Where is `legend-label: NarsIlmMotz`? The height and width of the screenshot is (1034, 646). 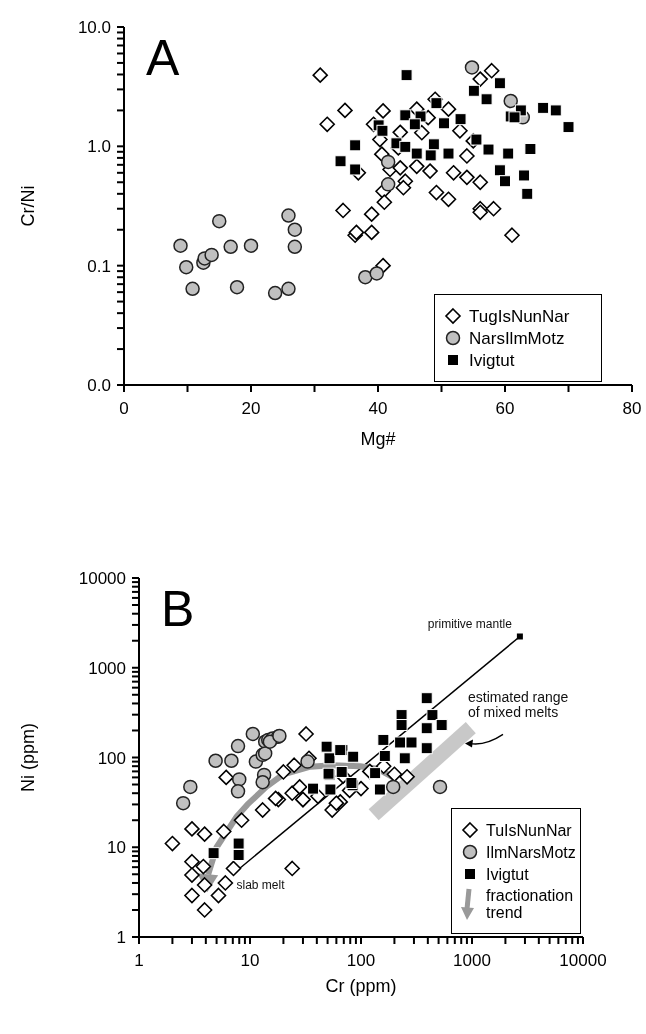
legend-label: NarsIlmMotz is located at coordinates (517, 338).